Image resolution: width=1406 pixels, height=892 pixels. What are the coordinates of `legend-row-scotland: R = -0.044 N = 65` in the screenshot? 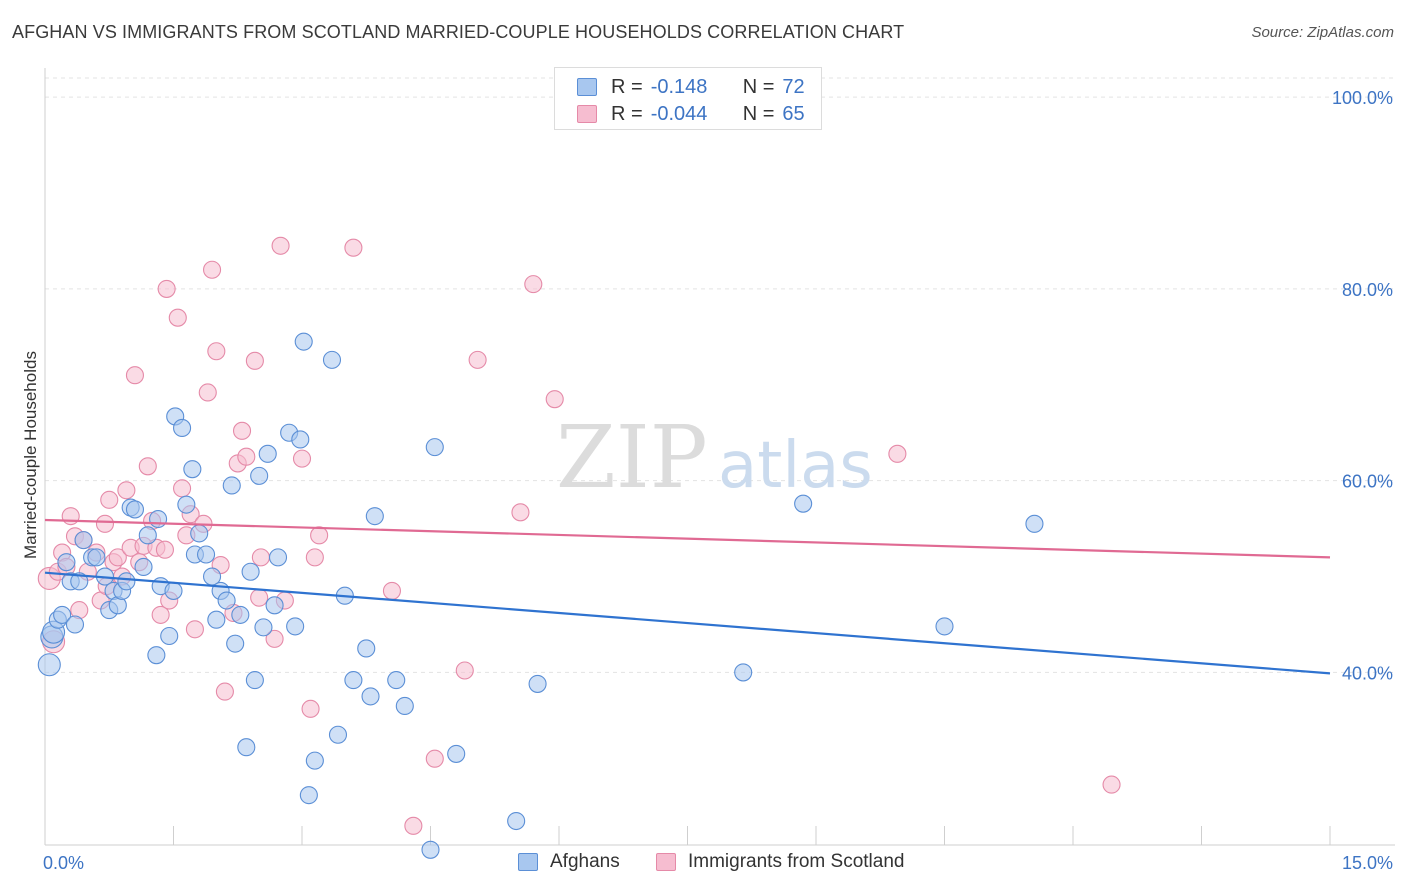 It's located at (680, 114).